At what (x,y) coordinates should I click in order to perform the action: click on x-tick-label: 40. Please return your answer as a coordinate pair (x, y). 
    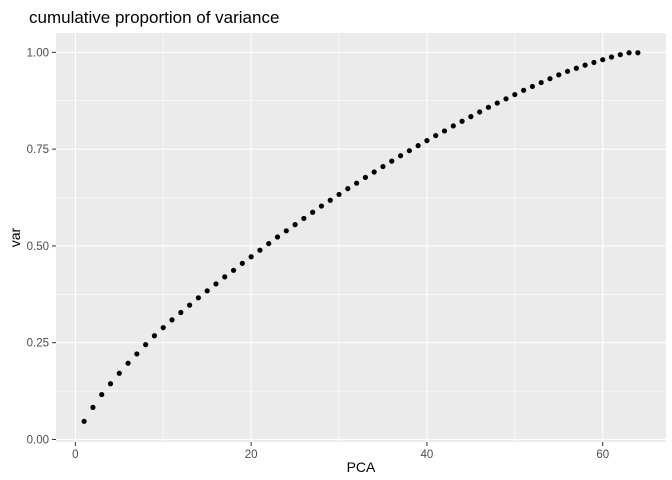
    Looking at the image, I should click on (427, 455).